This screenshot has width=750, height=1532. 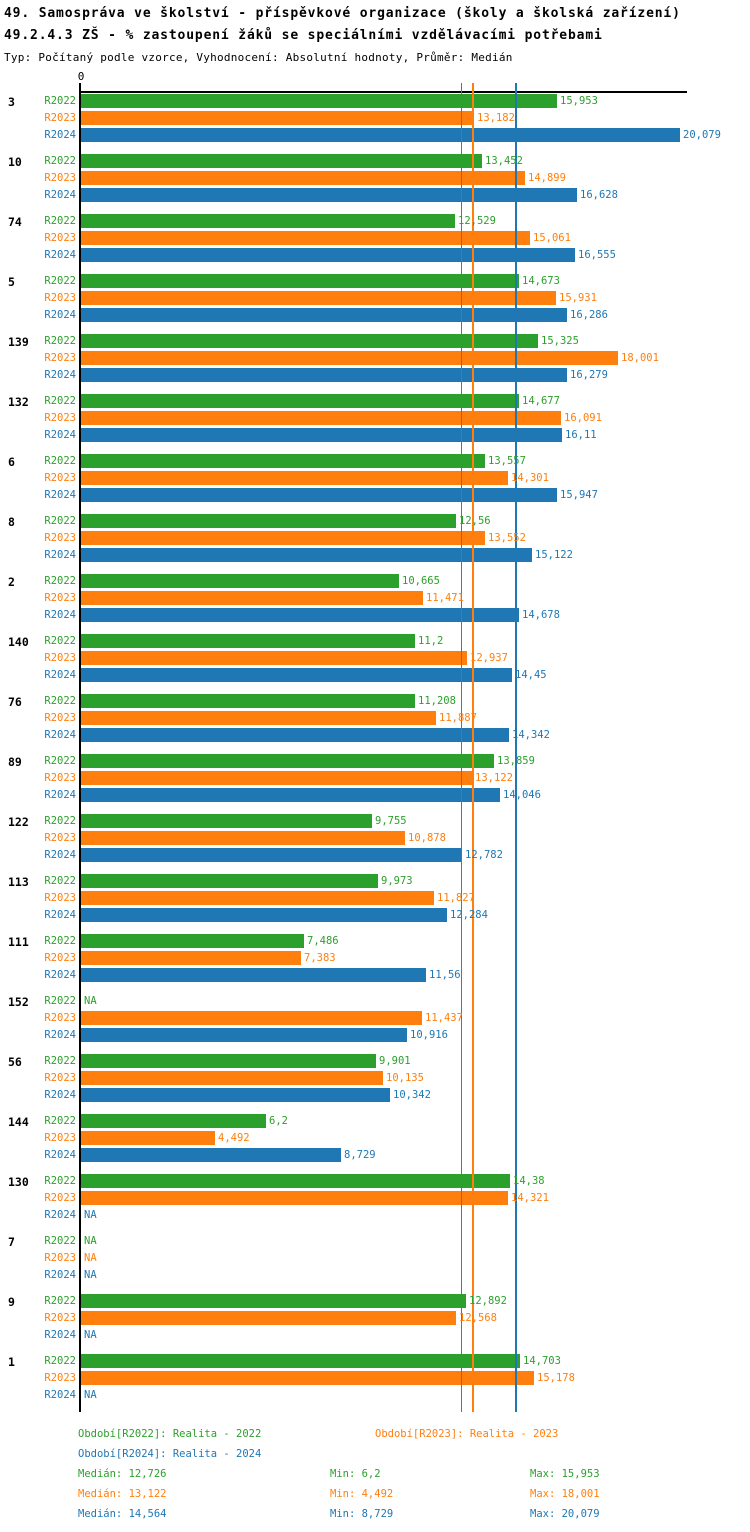 What do you see at coordinates (458, 718) in the screenshot?
I see `bar-value-label: 11,887` at bounding box center [458, 718].